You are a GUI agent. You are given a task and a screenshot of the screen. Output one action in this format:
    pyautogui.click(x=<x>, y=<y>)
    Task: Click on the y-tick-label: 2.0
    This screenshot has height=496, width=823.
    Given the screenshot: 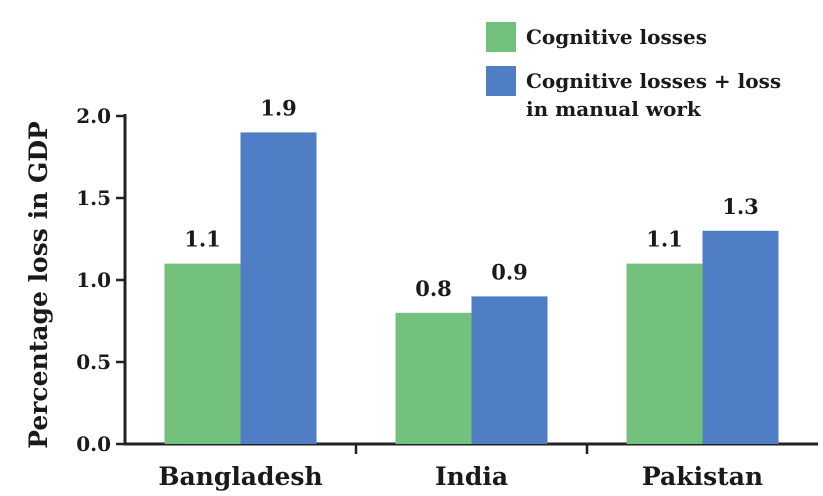 What is the action you would take?
    pyautogui.click(x=93, y=116)
    